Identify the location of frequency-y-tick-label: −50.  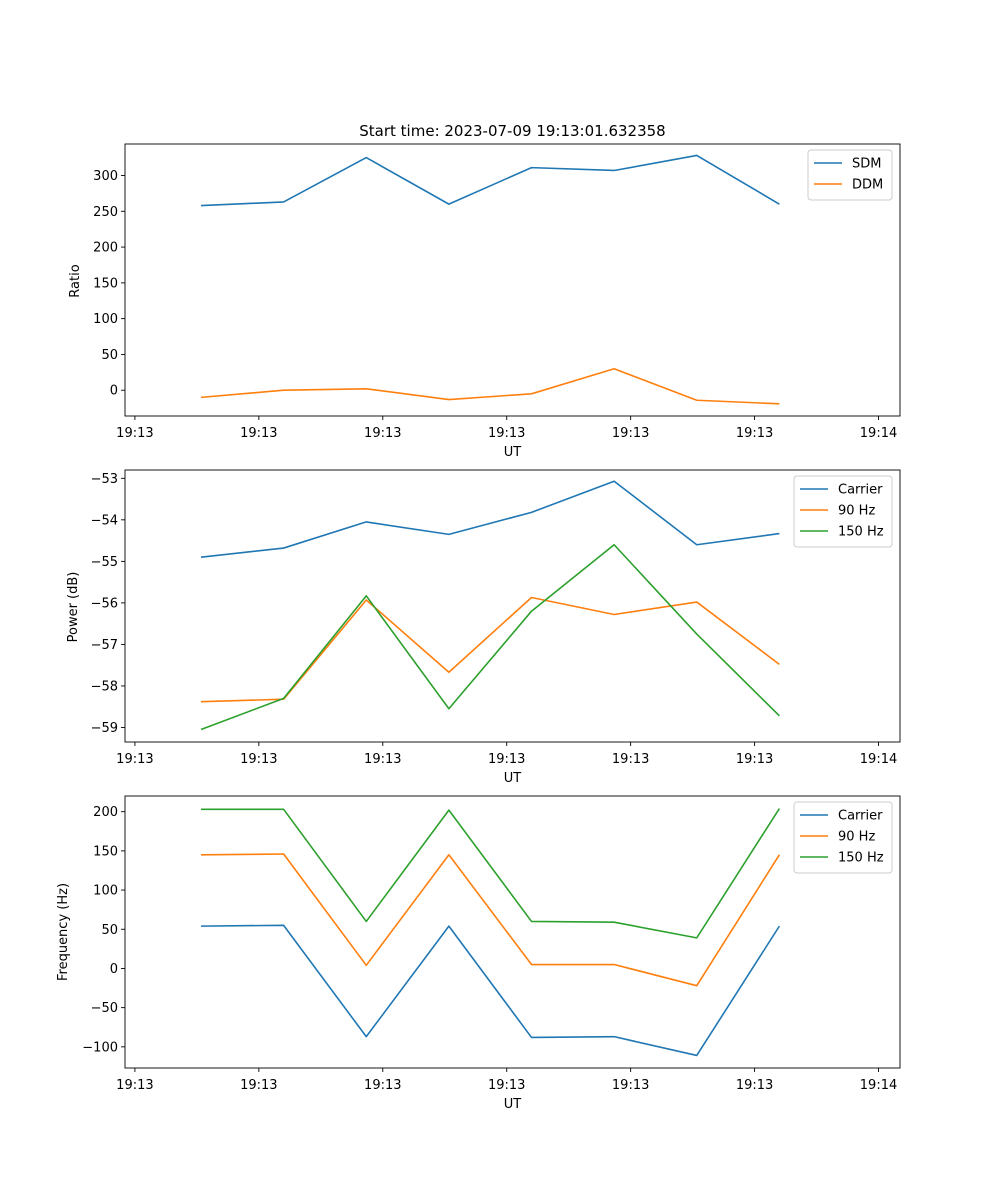
(104, 1008).